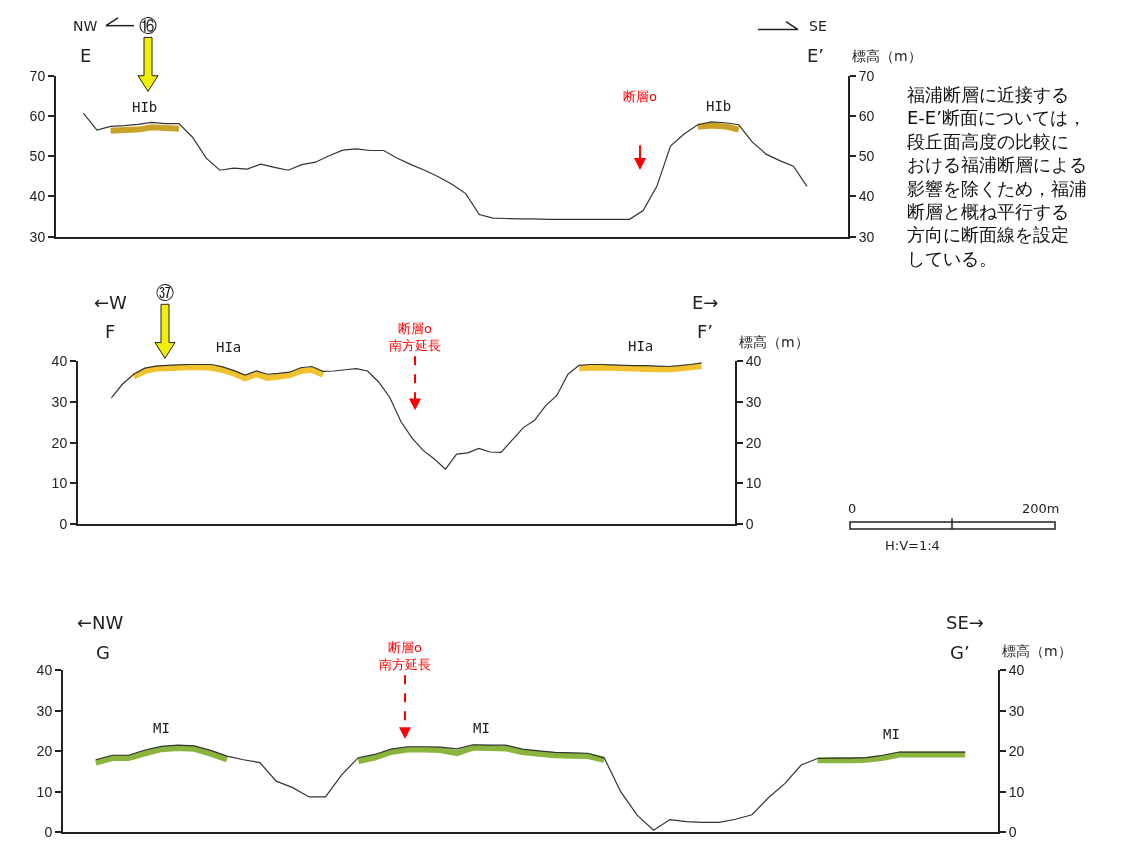  What do you see at coordinates (997, 176) in the screenshot?
I see `text: 福浦断層に近接するE-E’断面については，段丘面高度の比較における福浦断層による影響を除くため，福浦断層と概ね平行する方向に断面線を設定している。` at bounding box center [997, 176].